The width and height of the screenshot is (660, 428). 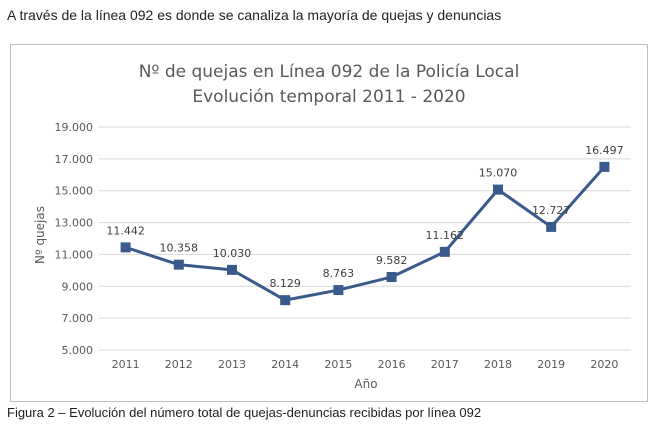 I want to click on y-tick-label: 19.000, so click(x=74, y=127).